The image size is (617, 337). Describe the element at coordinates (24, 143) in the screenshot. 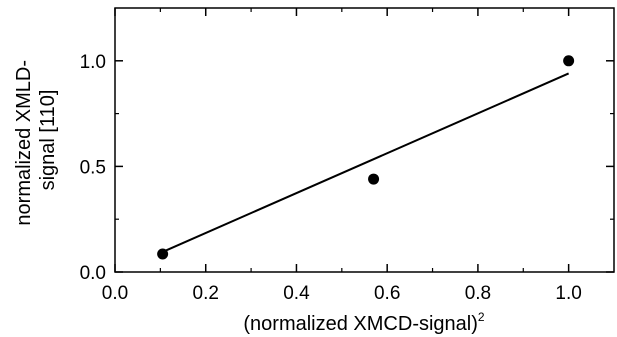

I see `y-axis-label-line-1: normalized XMLD-` at that location.